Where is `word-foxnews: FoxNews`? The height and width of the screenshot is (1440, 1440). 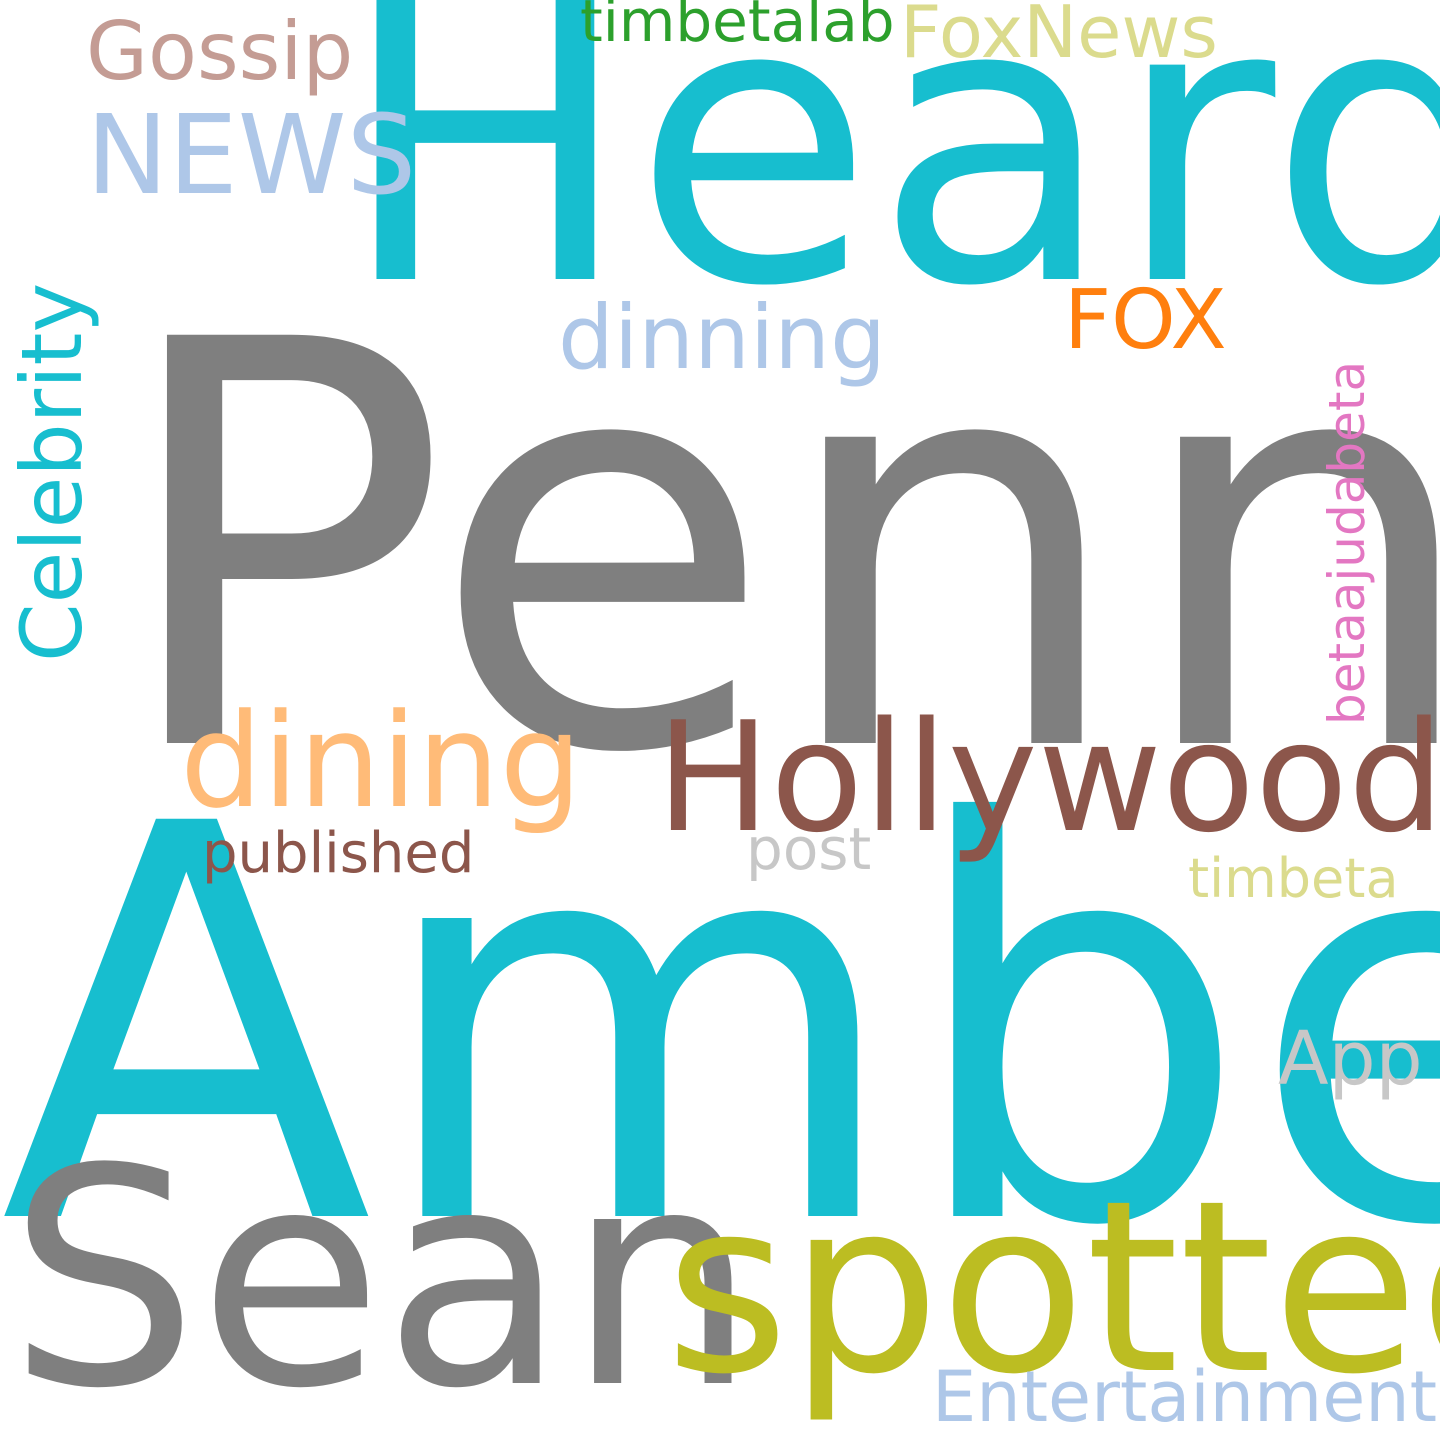
word-foxnews: FoxNews is located at coordinates (1059, 37).